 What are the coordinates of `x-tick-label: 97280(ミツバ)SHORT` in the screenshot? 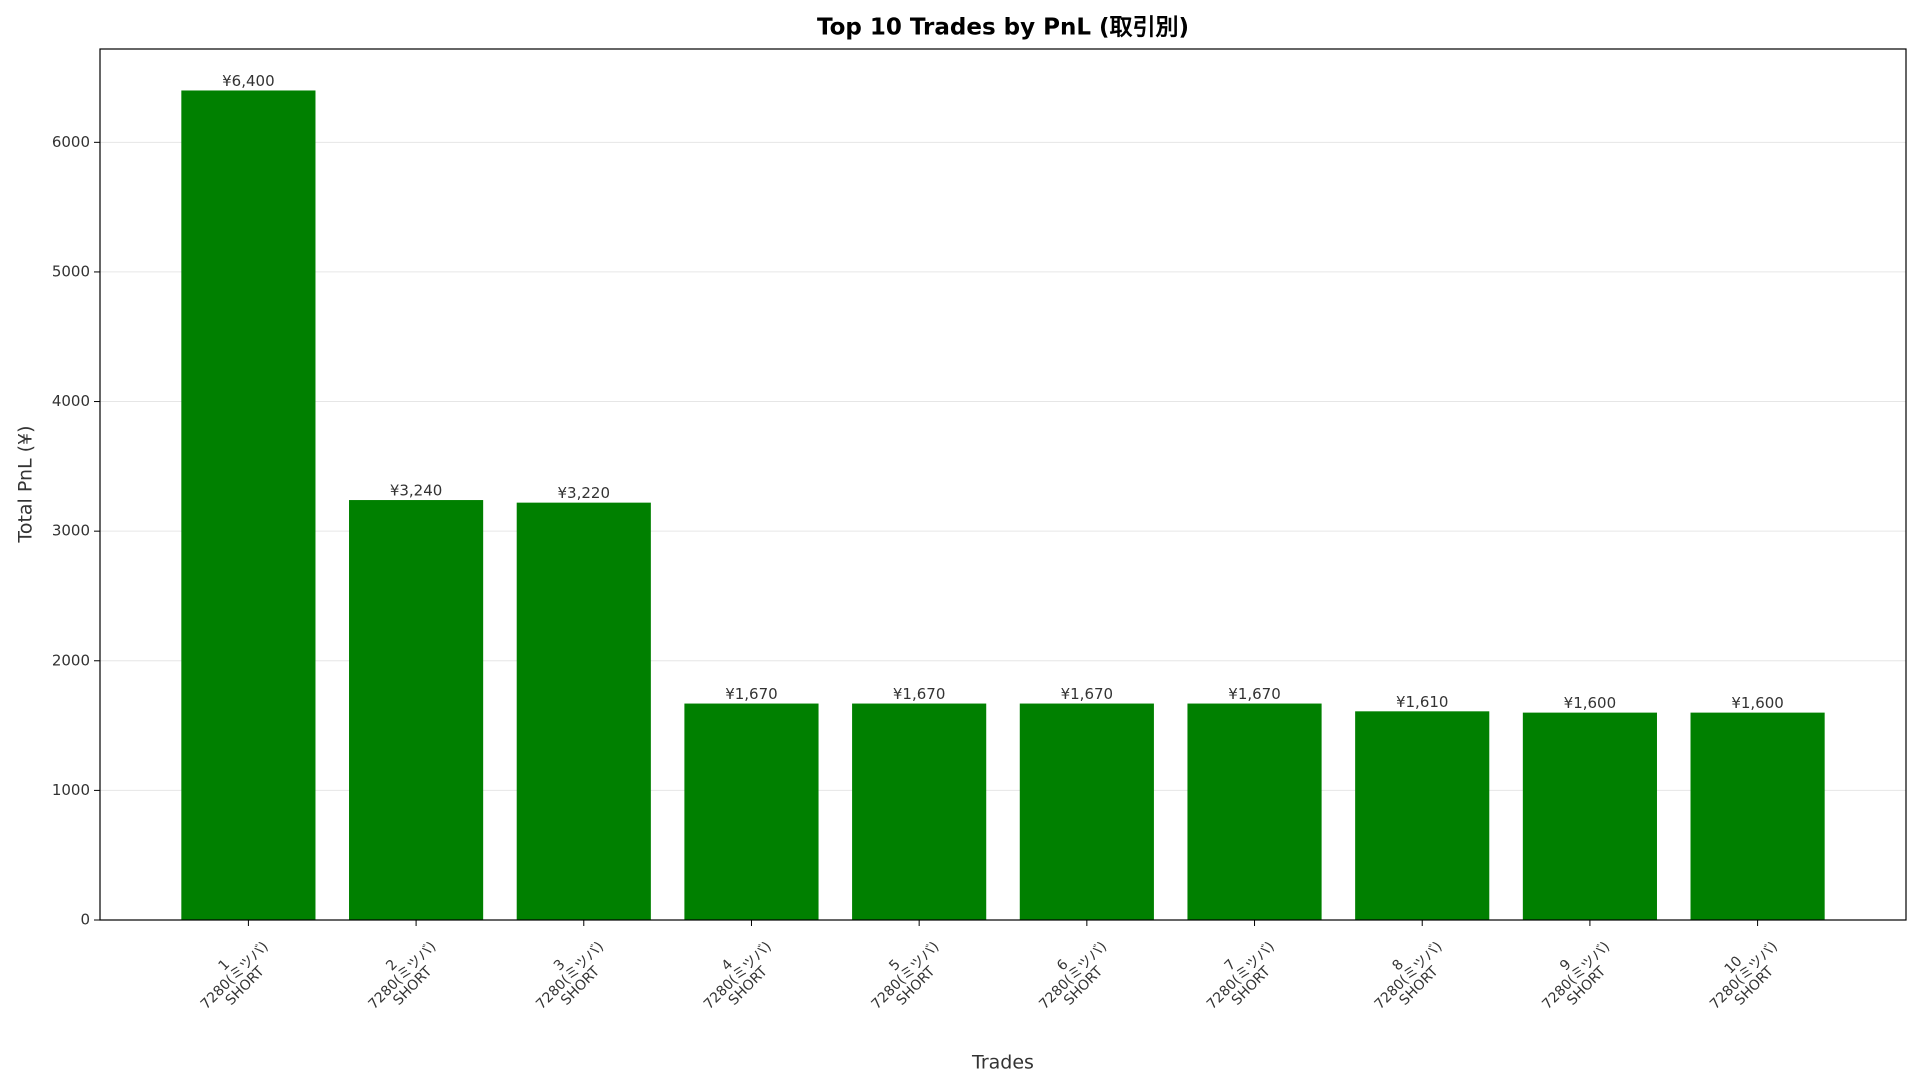 It's located at (1576, 975).